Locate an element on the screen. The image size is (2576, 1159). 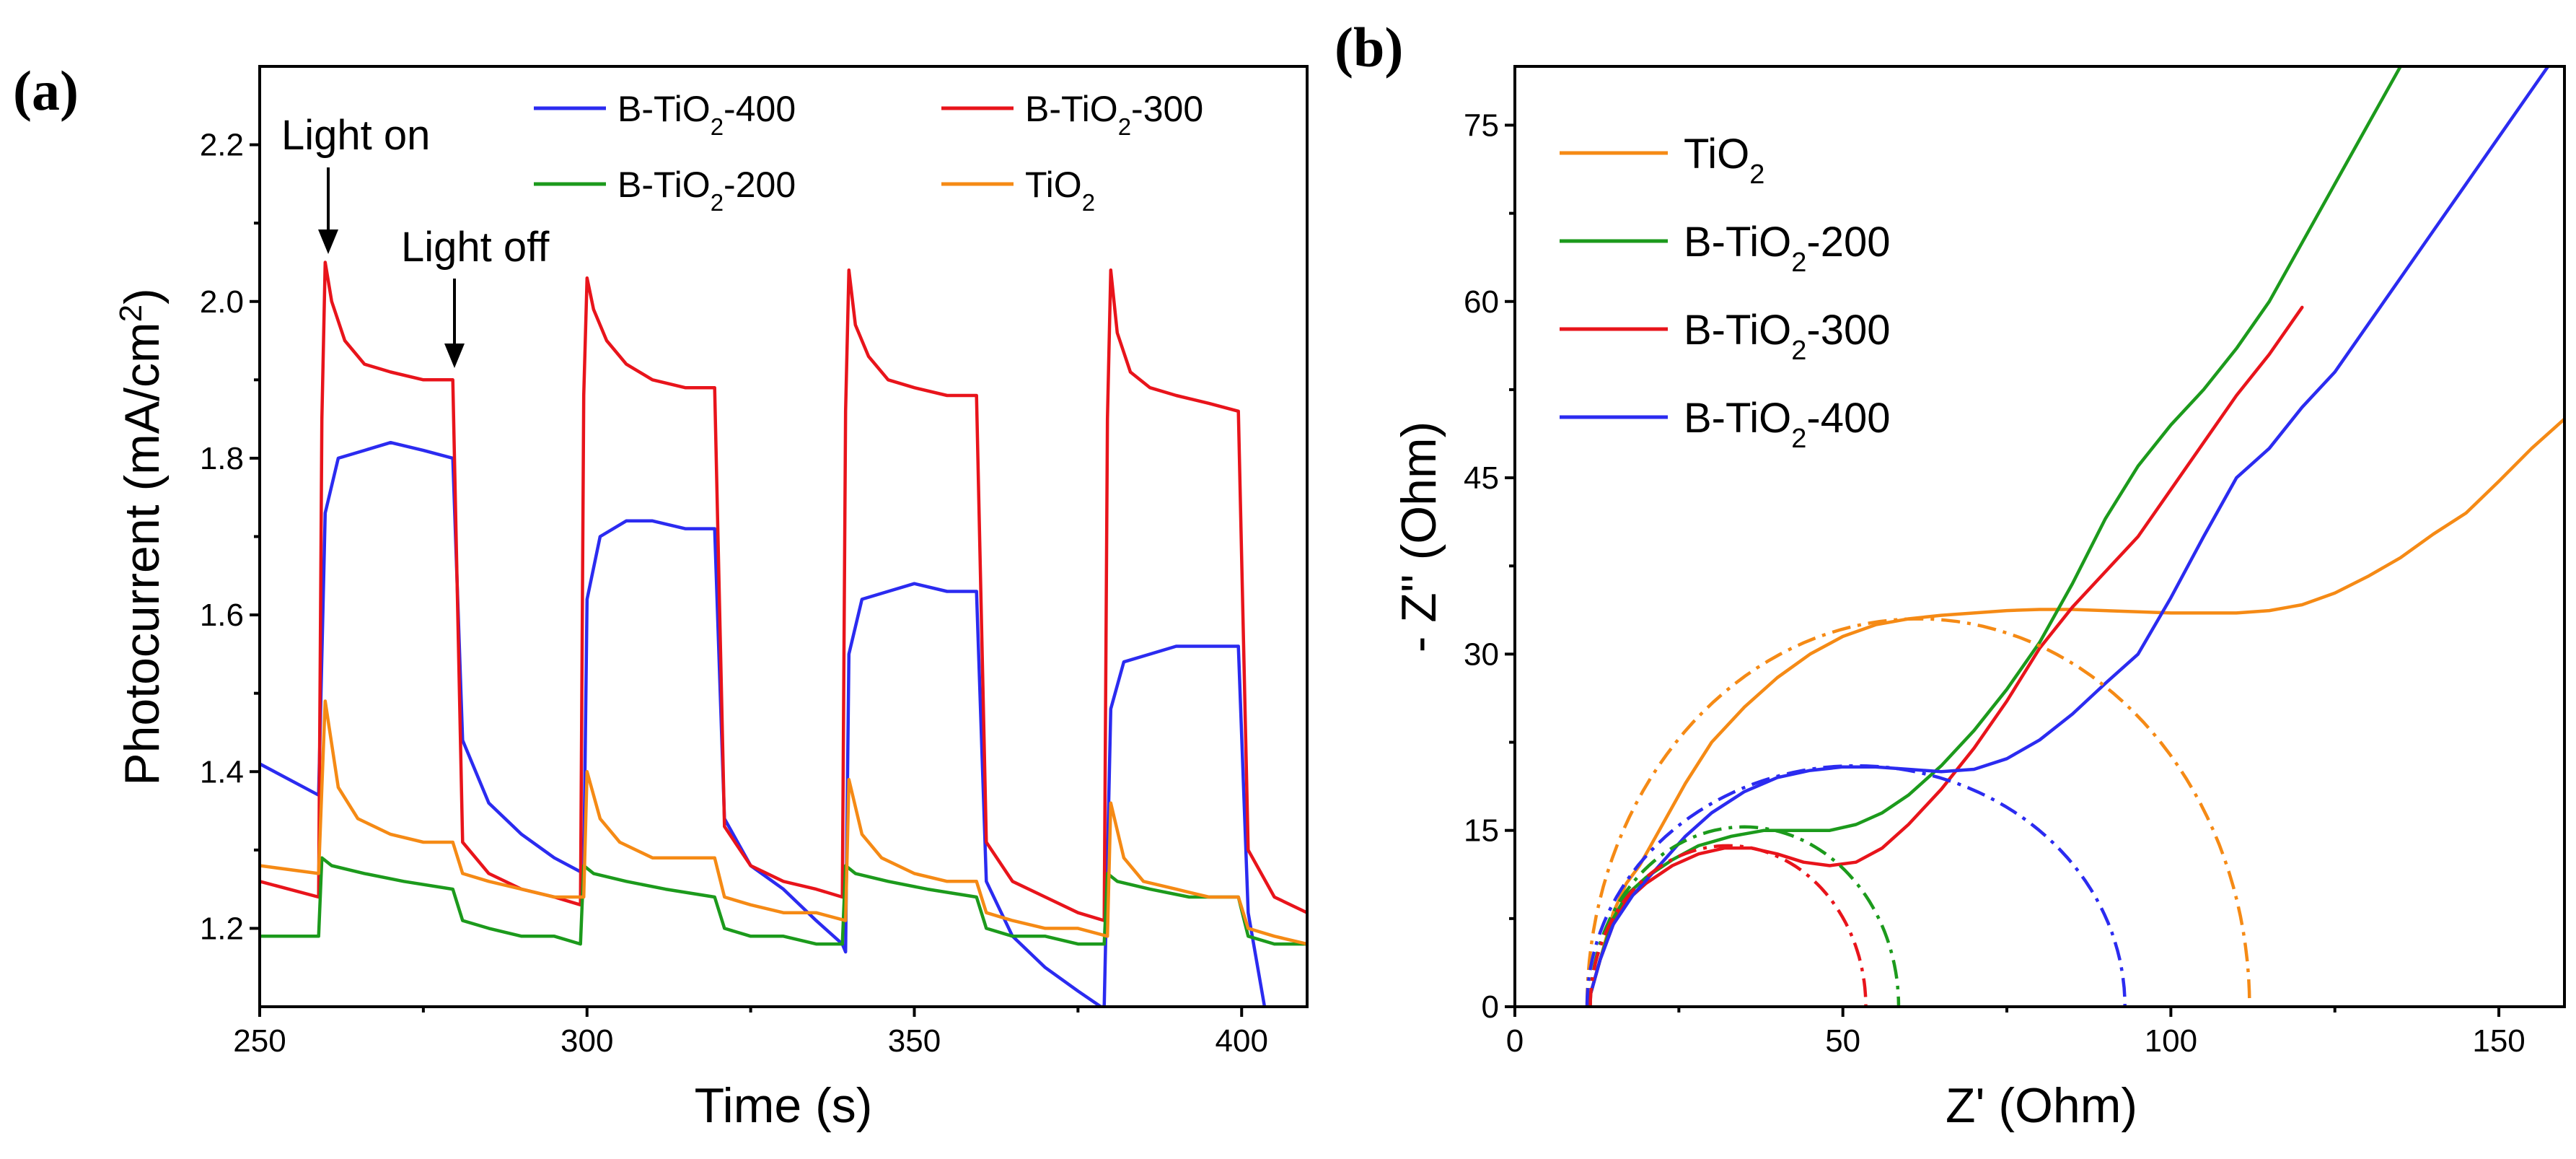
panel-a-legend-label: B-TiO2-400 is located at coordinates (706, 114).